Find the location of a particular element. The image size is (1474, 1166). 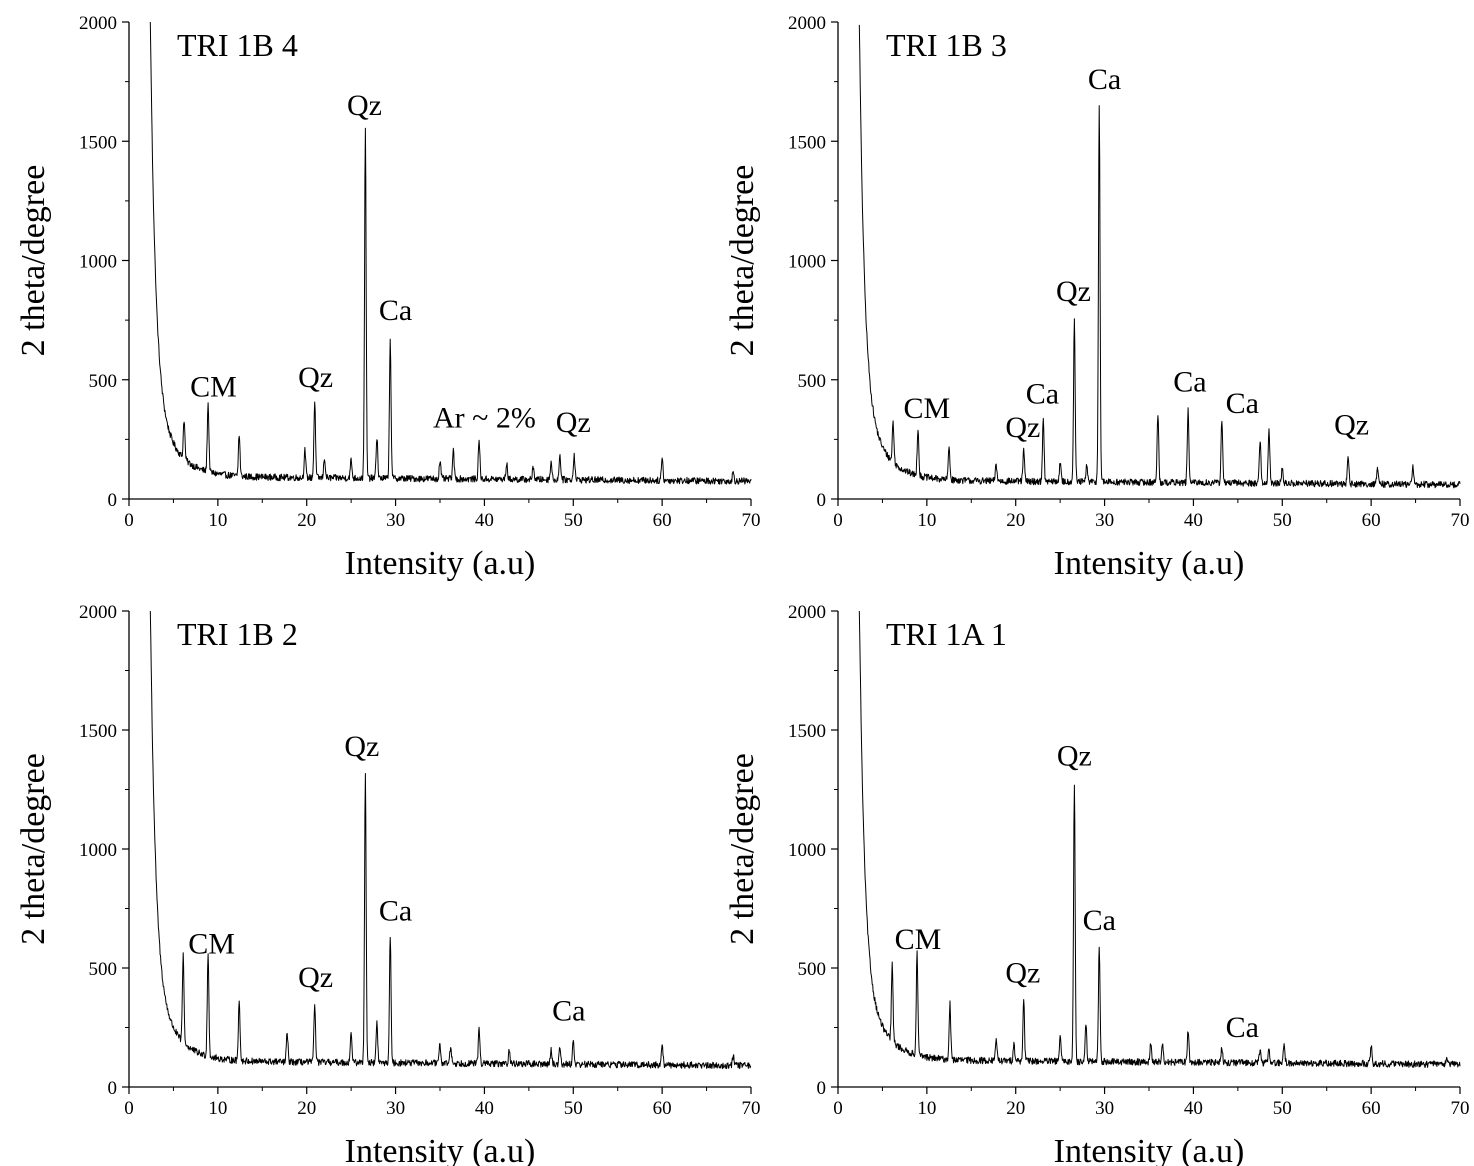

peak-label: Ar ~ 2% is located at coordinates (484, 417).